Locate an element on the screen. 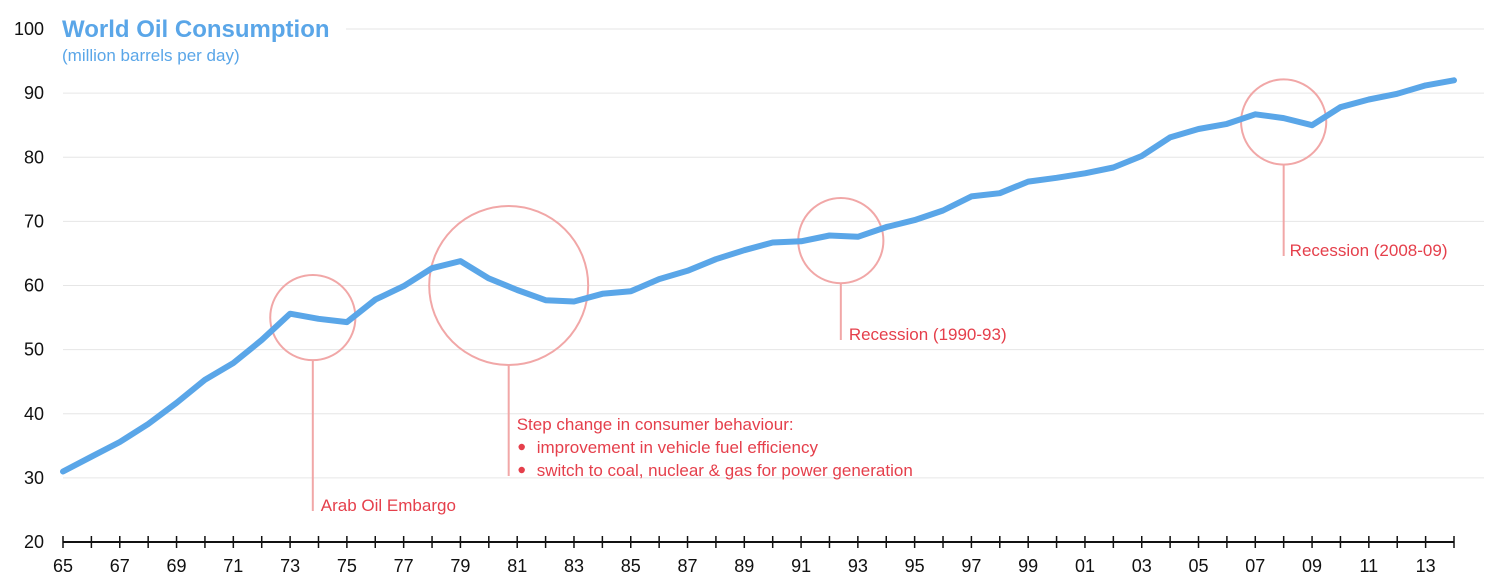 The image size is (1500, 584). annotation-label: Arab Oil Embargo is located at coordinates (388, 505).